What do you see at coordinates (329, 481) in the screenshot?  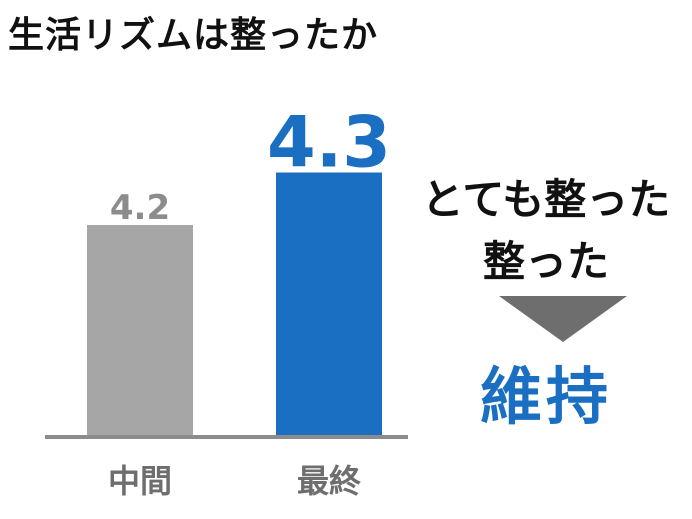 I see `category-label-1: 最終` at bounding box center [329, 481].